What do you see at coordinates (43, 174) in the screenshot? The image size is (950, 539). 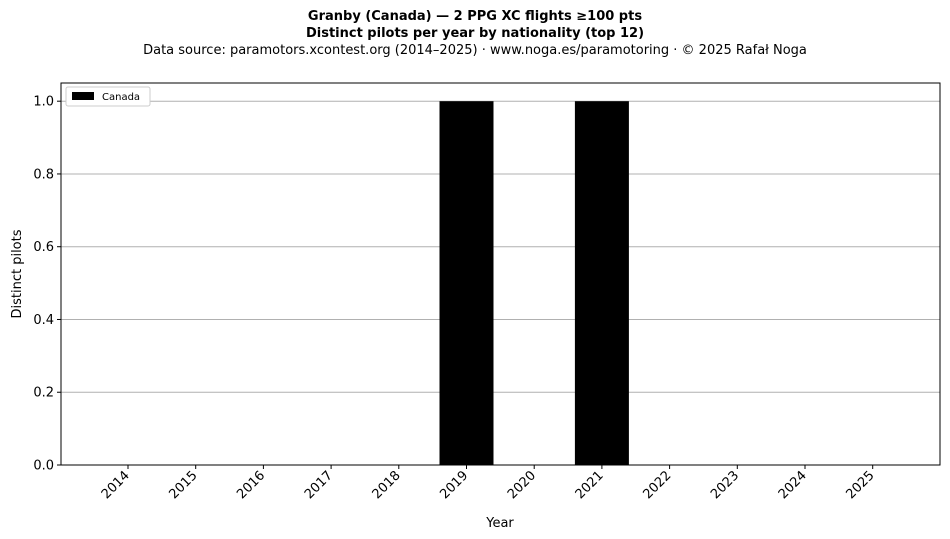 I see `y-tick-label: 0.8` at bounding box center [43, 174].